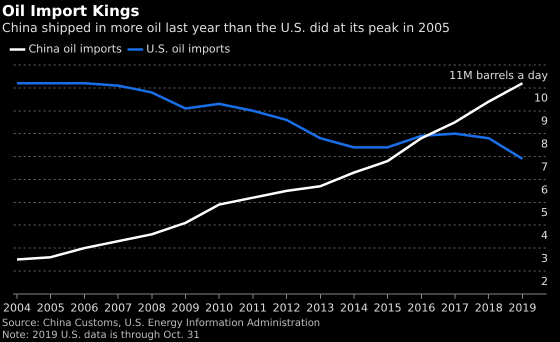 Image resolution: width=560 pixels, height=342 pixels. Describe the element at coordinates (544, 213) in the screenshot. I see `y-tick-label: 5` at that location.